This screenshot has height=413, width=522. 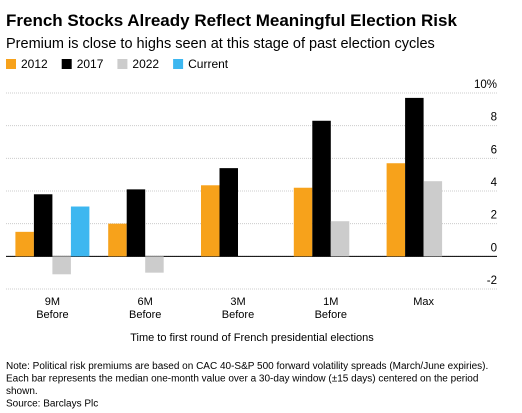 What do you see at coordinates (423, 302) in the screenshot?
I see `x-tick-label: Max` at bounding box center [423, 302].